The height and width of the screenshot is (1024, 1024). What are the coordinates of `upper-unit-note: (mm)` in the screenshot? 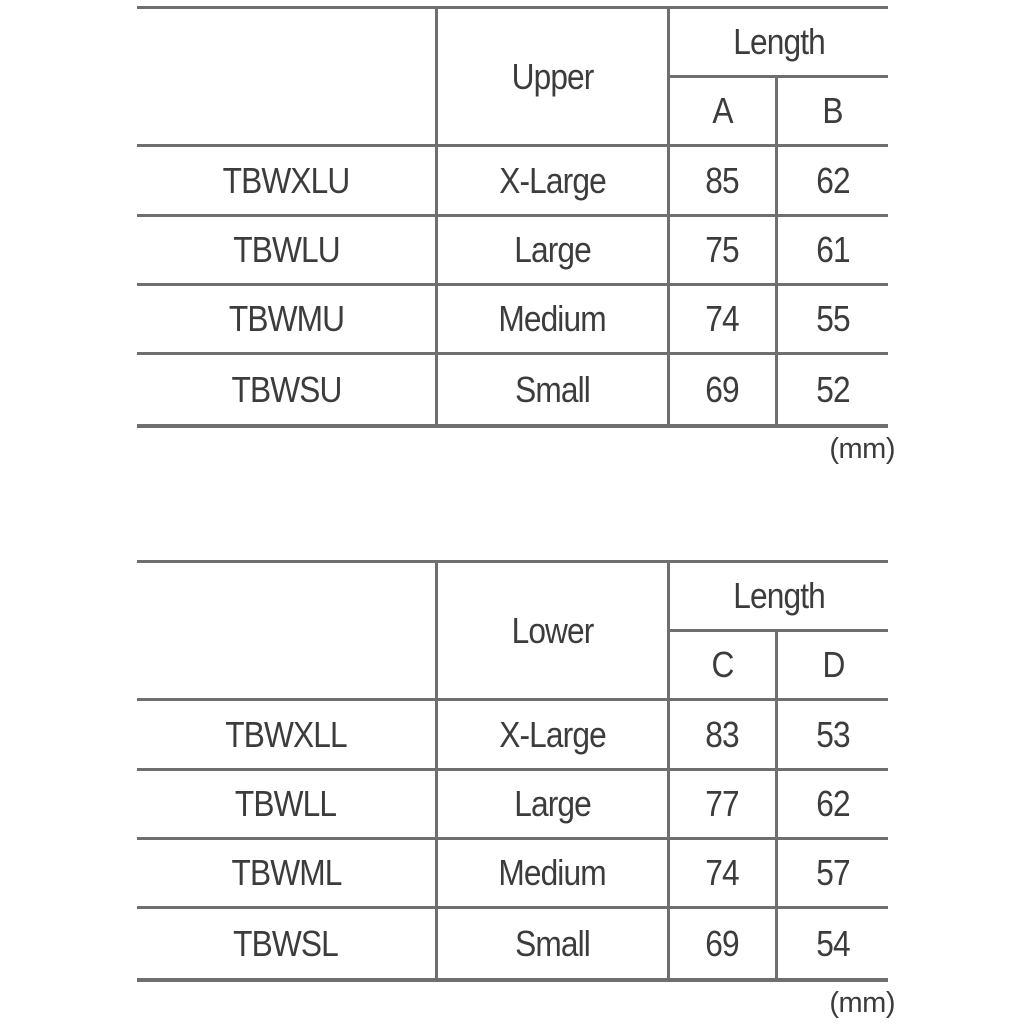 It's located at (862, 449).